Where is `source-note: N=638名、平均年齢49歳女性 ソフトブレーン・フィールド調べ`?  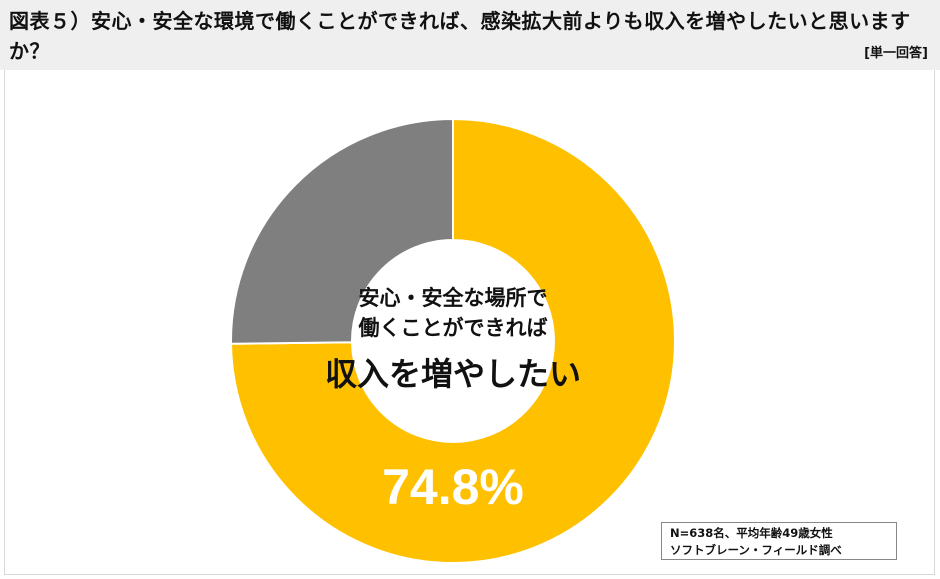
source-note: N=638名、平均年齢49歳女性 ソフトブレーン・フィールド調べ is located at coordinates (779, 541).